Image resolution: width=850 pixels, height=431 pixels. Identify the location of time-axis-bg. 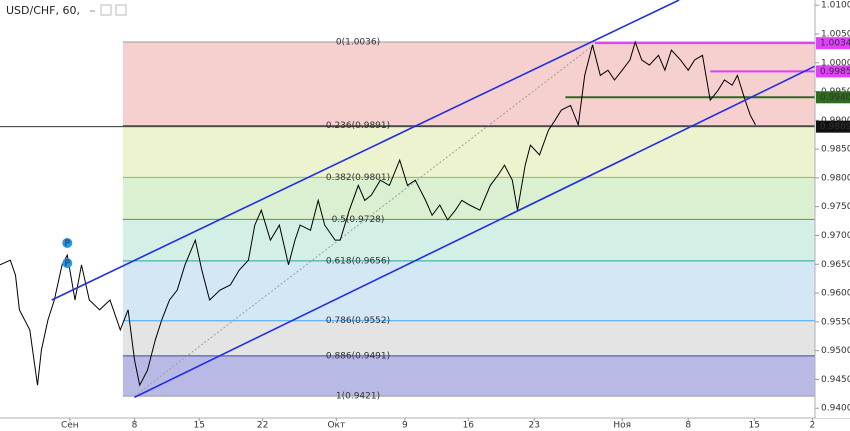
(425, 425).